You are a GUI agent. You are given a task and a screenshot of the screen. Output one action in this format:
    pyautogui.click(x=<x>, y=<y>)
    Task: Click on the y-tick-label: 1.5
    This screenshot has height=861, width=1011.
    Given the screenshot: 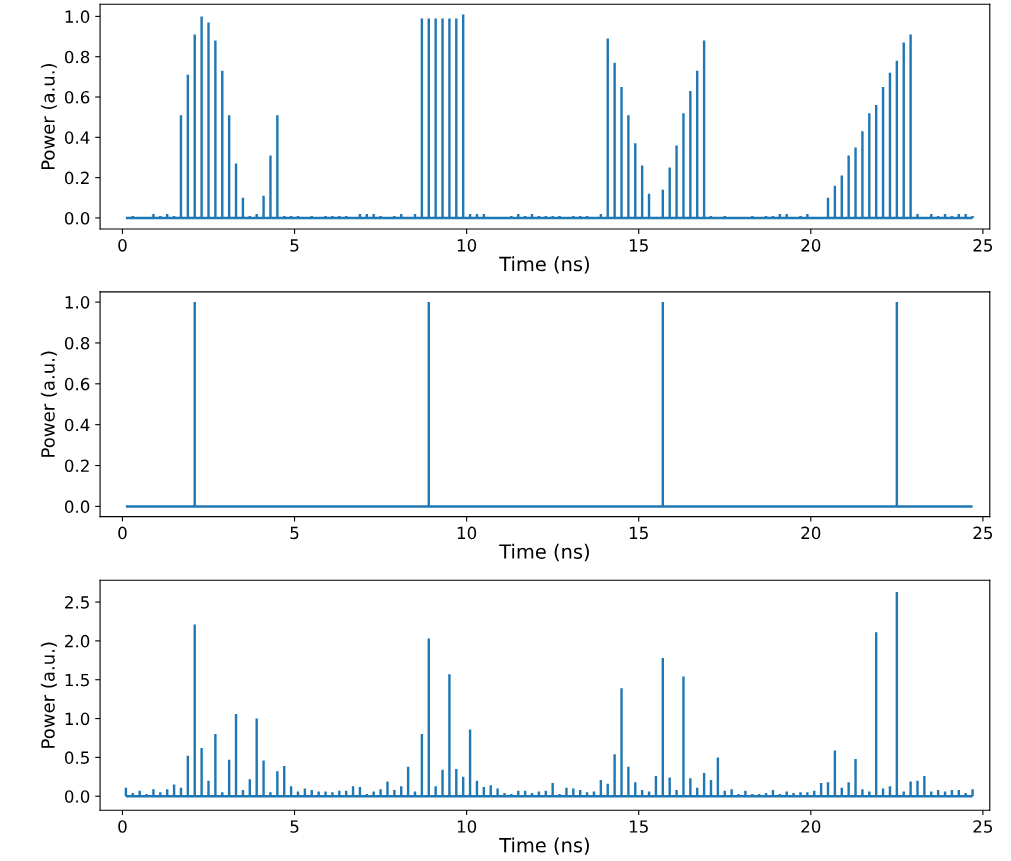 What is the action you would take?
    pyautogui.click(x=77, y=680)
    